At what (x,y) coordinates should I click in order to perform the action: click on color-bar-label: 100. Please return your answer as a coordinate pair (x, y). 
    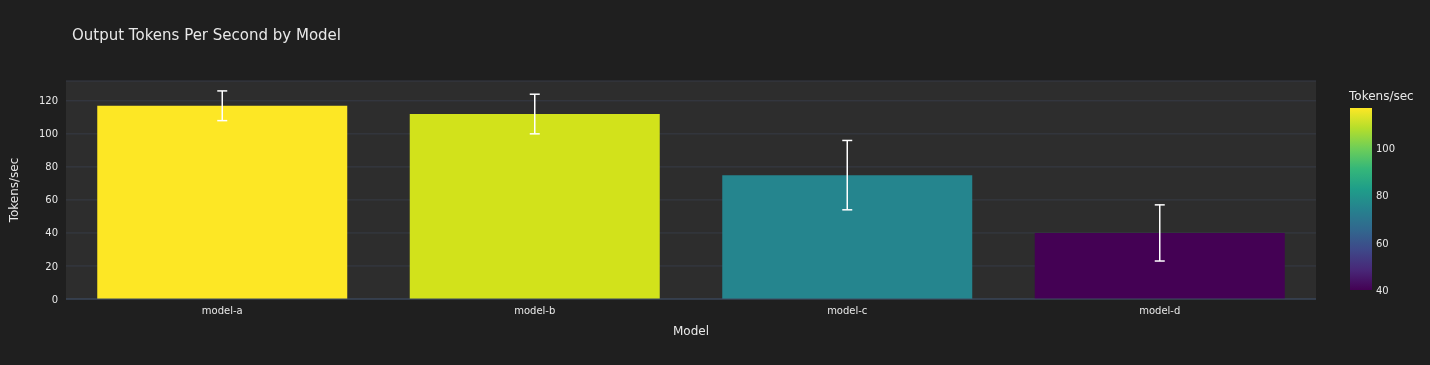
    Looking at the image, I should click on (1386, 149).